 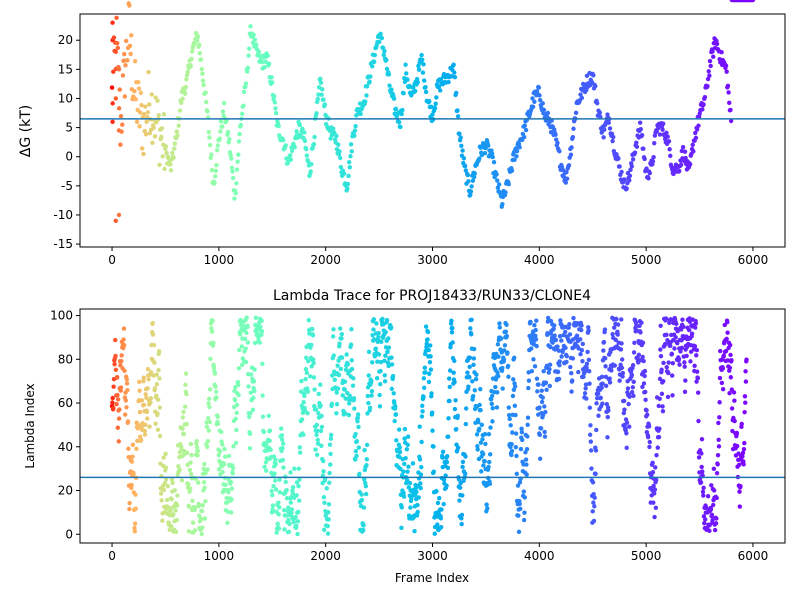 What do you see at coordinates (438, 257) in the screenshot?
I see `top-x-ticks: 0 1000 2000 3000 4000 5000 6000` at bounding box center [438, 257].